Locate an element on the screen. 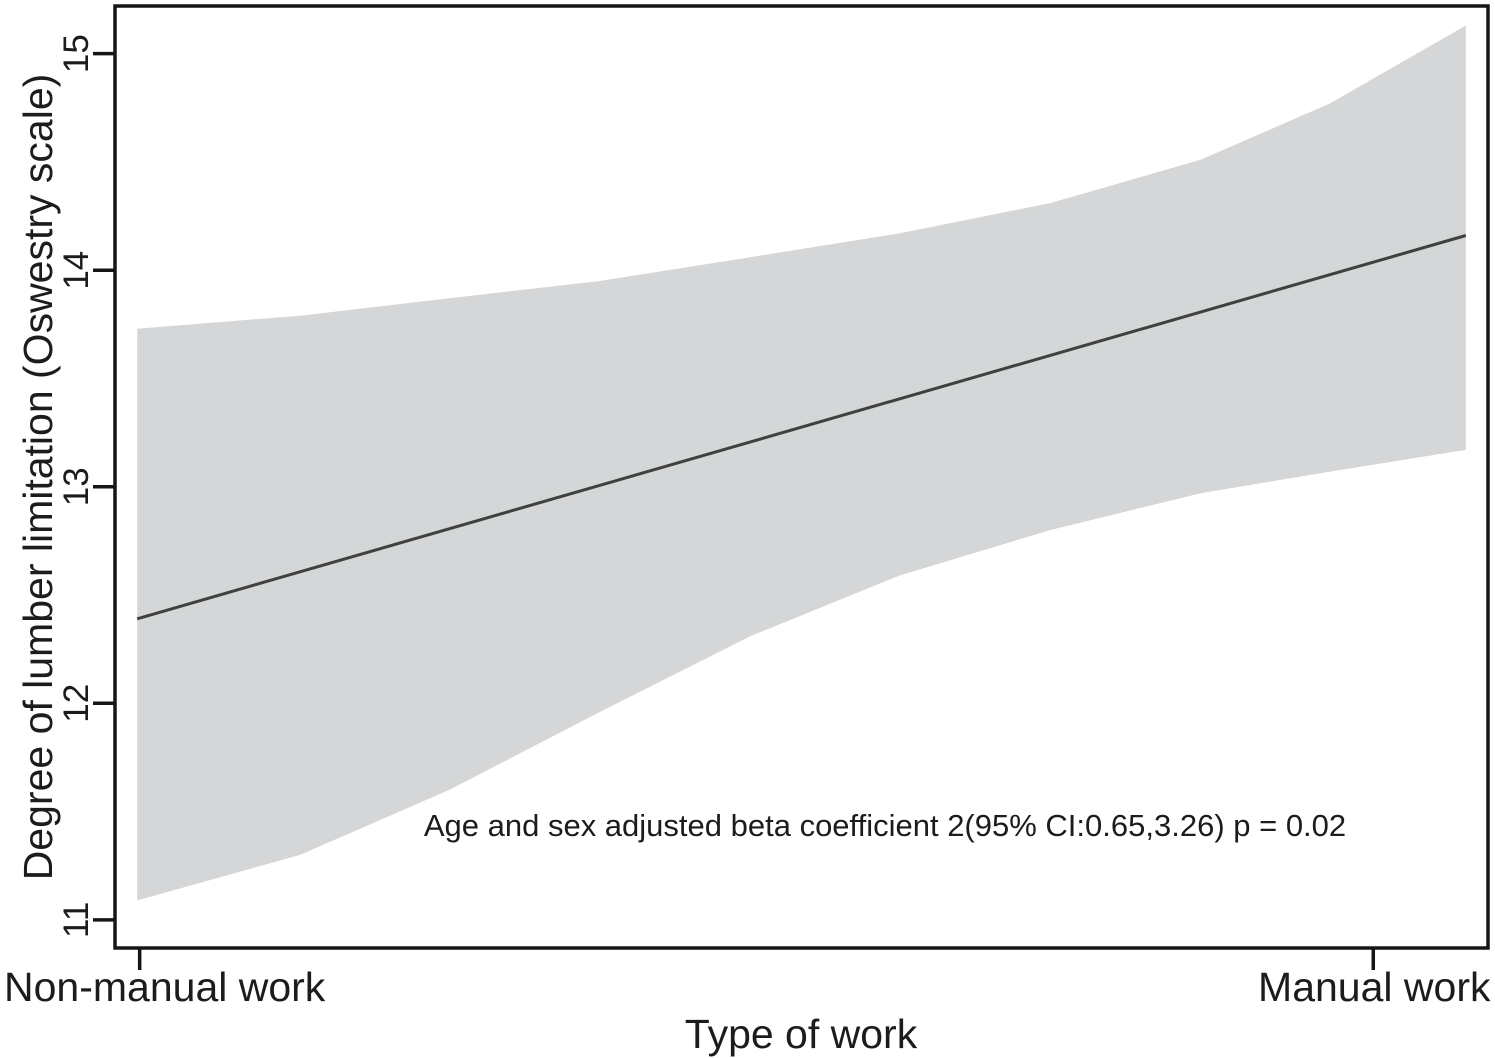  x-category-label-manual: Manual work is located at coordinates (1374, 987).